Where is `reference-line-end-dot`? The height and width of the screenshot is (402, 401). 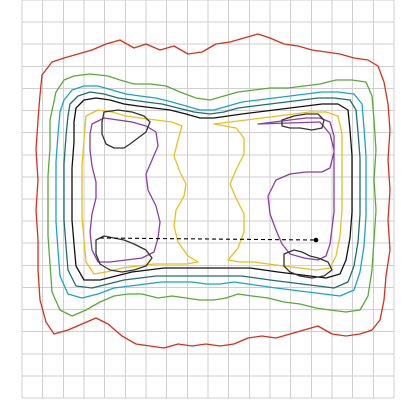 reference-line-end-dot is located at coordinates (316, 240).